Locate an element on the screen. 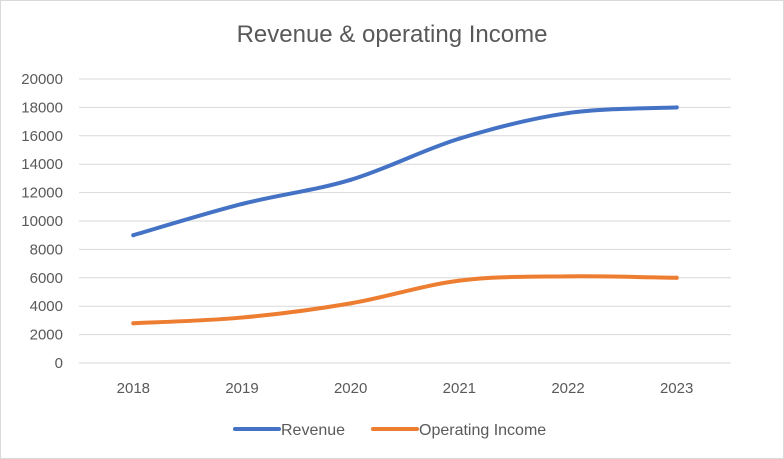  legend: Revenue Operating Income is located at coordinates (389, 430).